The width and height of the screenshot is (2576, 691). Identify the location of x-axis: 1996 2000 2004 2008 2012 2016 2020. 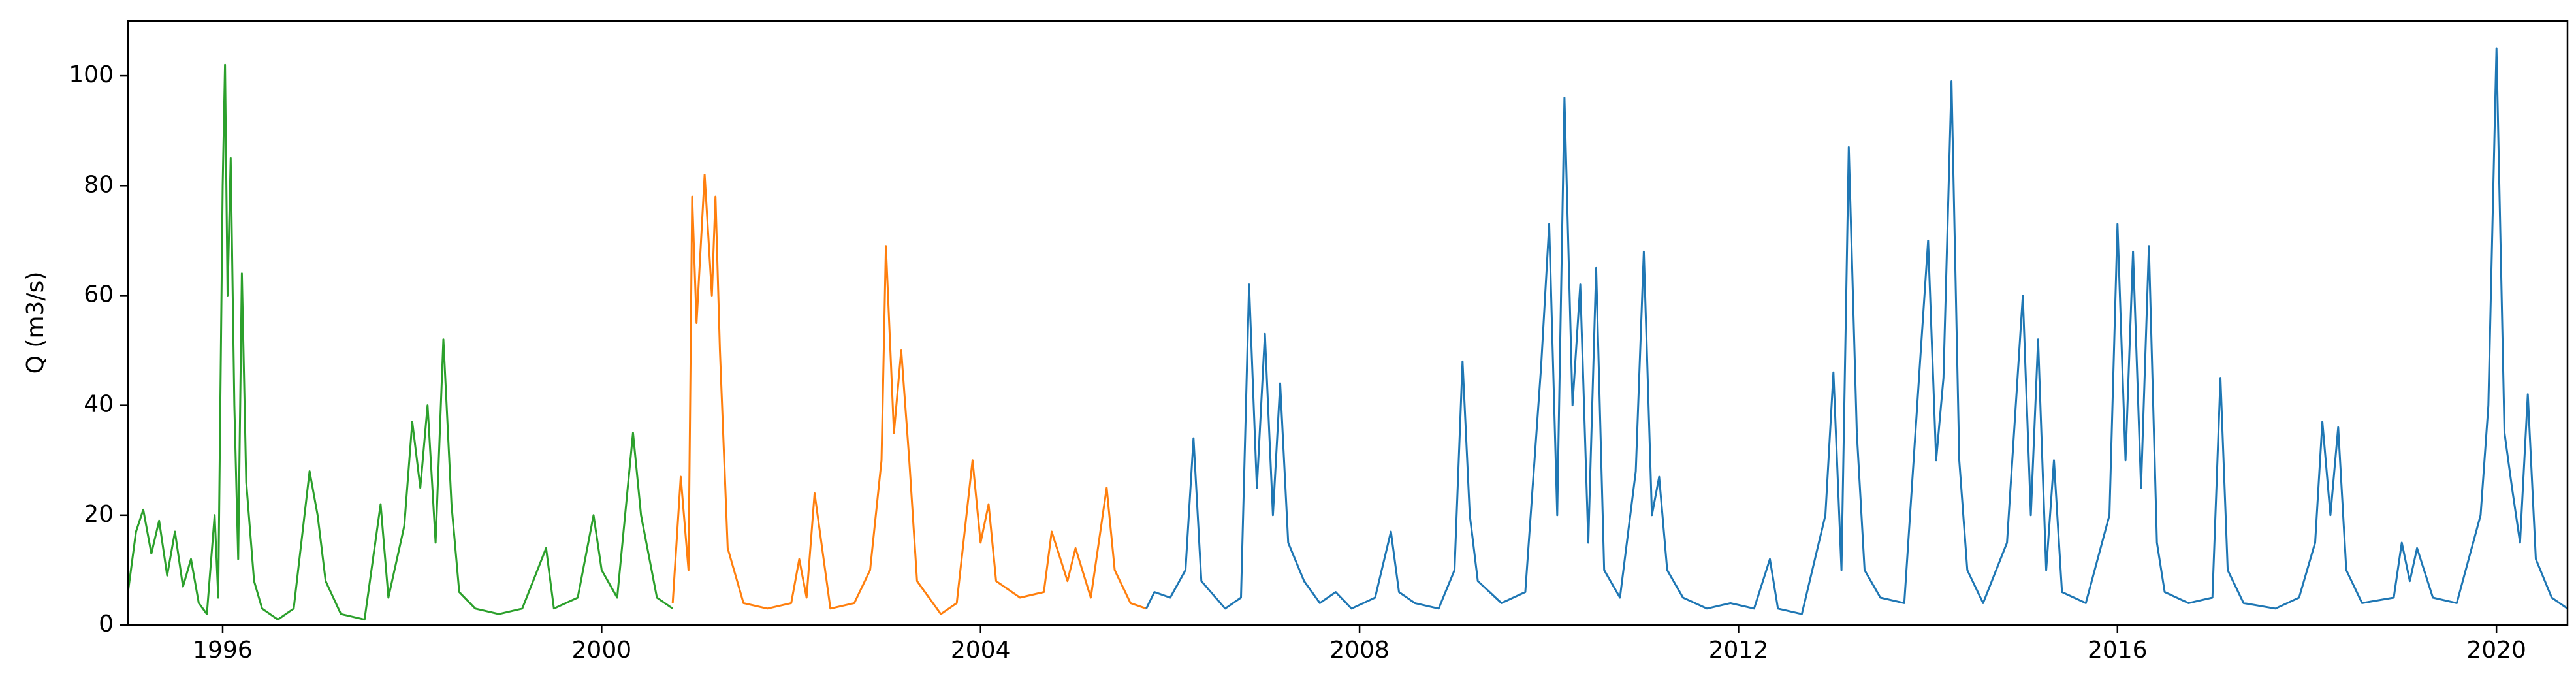
(1360, 645).